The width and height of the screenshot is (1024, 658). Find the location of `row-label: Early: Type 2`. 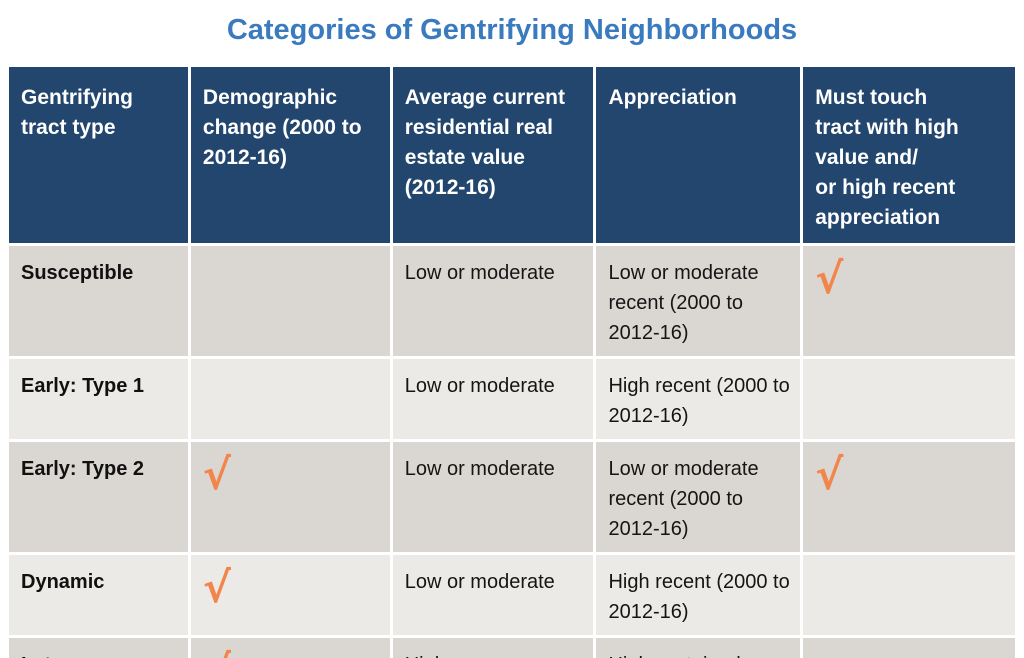

row-label: Early: Type 2 is located at coordinates (98, 497).